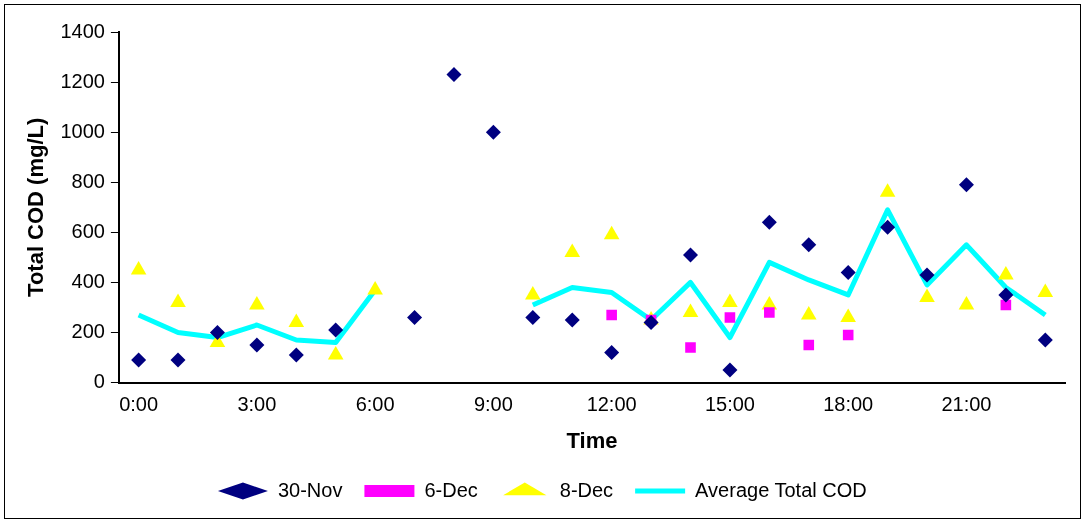 The image size is (1087, 525). Describe the element at coordinates (99, 381) in the screenshot. I see `y-tick-label: 0` at that location.